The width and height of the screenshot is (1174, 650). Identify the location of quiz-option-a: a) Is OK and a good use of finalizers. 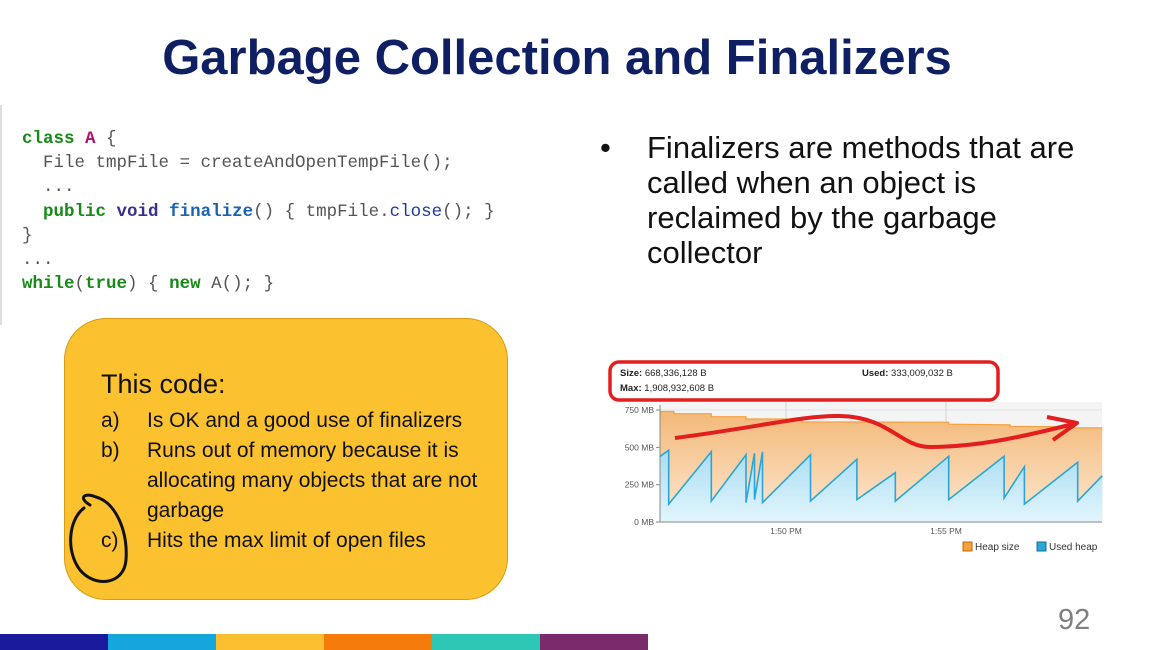
(294, 421).